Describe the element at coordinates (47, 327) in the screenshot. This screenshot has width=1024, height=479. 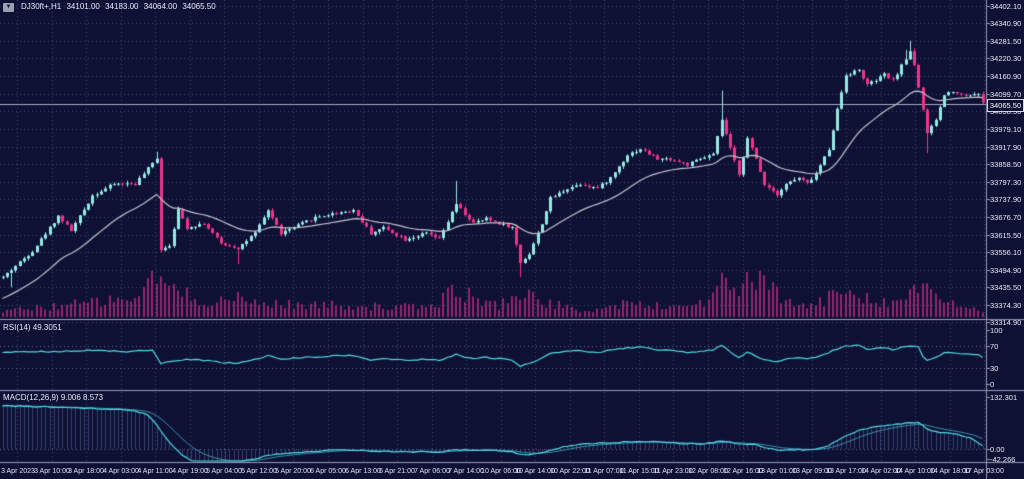
I see `rsi-value: 49.3051` at that location.